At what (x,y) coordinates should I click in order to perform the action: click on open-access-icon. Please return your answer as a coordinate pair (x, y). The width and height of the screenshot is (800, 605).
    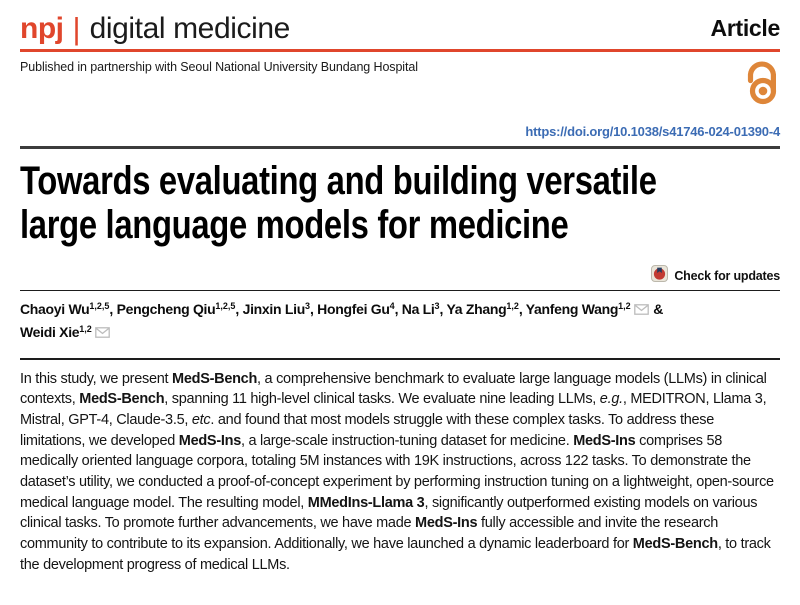
    Looking at the image, I should click on (759, 85).